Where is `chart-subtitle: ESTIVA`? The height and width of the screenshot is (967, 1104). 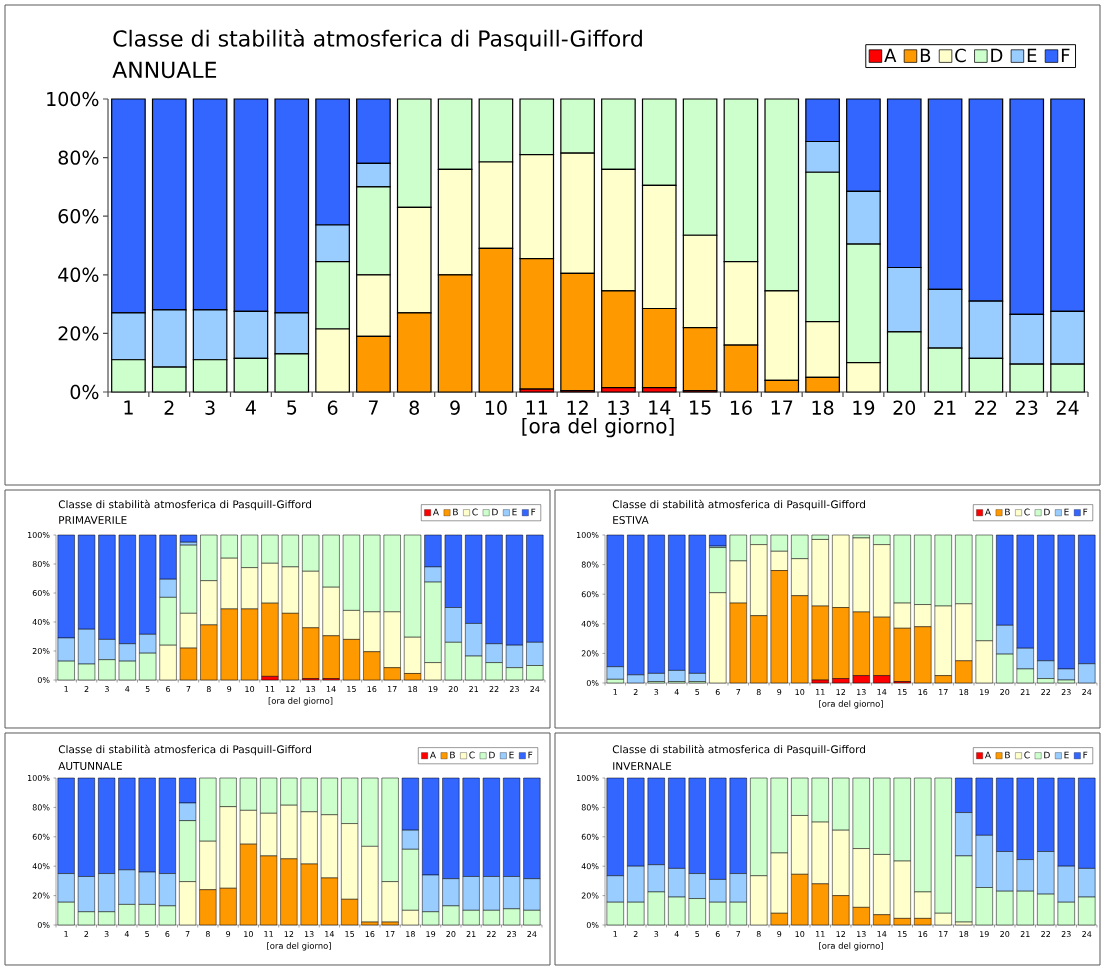 chart-subtitle: ESTIVA is located at coordinates (631, 520).